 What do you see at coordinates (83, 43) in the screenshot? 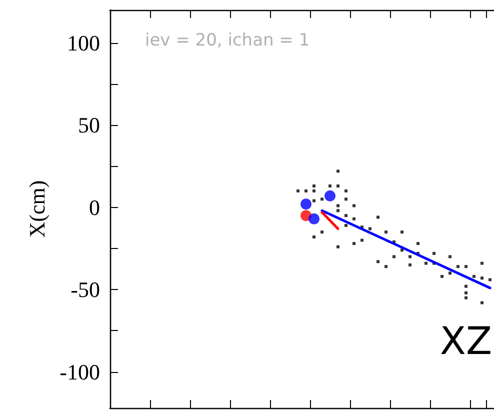
I see `y-tick-label: 100` at bounding box center [83, 43].